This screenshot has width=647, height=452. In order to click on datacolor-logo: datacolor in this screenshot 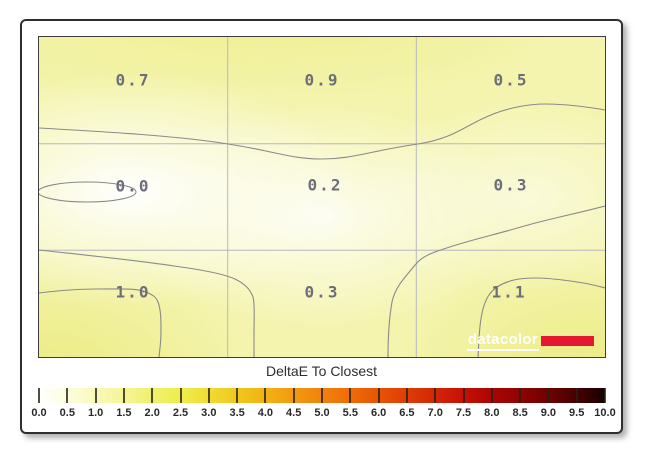, I will do `click(530, 341)`.